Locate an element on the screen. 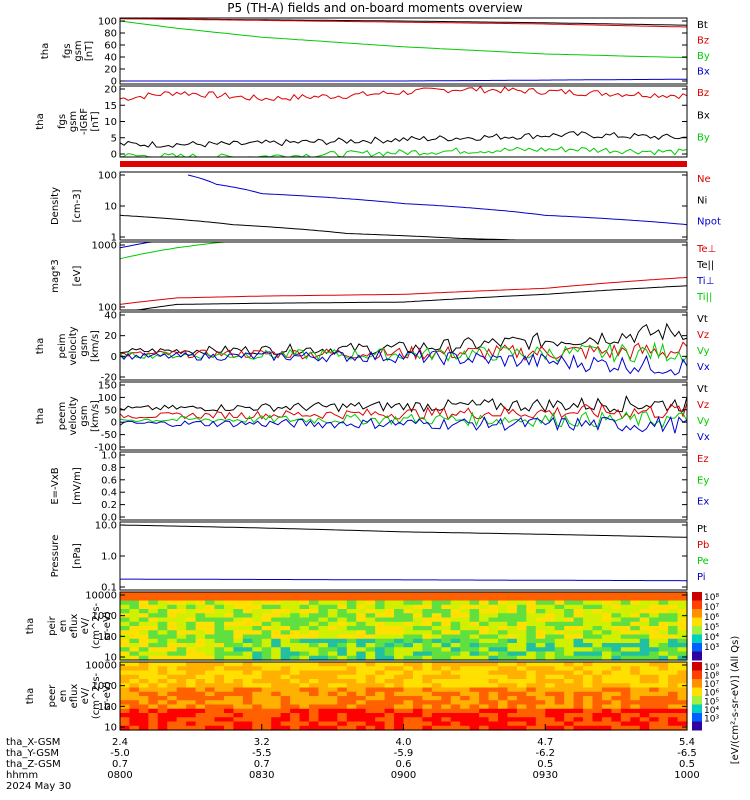  legend-green: Vy is located at coordinates (703, 421).